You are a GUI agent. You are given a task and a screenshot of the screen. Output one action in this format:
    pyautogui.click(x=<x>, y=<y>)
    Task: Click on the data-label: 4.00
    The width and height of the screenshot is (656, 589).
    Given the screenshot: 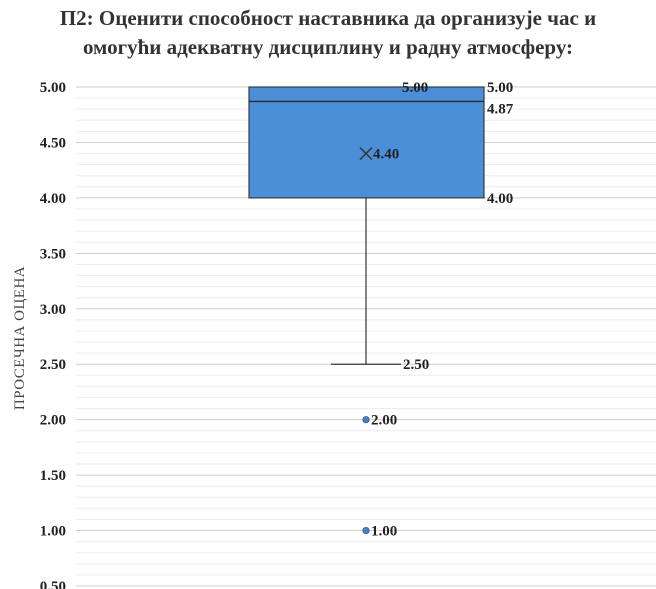 What is the action you would take?
    pyautogui.click(x=500, y=199)
    